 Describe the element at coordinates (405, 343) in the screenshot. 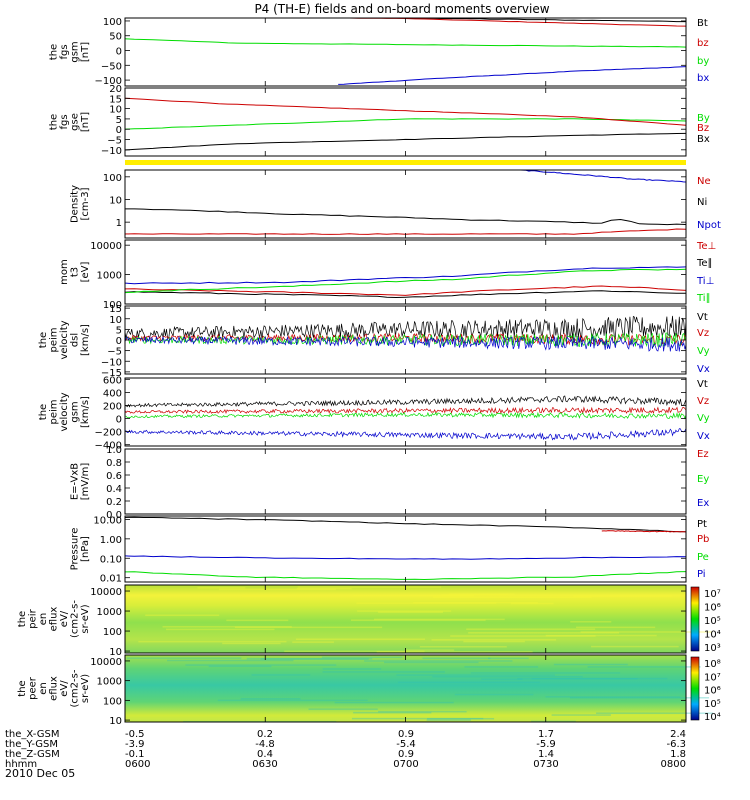

I see `series-line-Vx` at that location.